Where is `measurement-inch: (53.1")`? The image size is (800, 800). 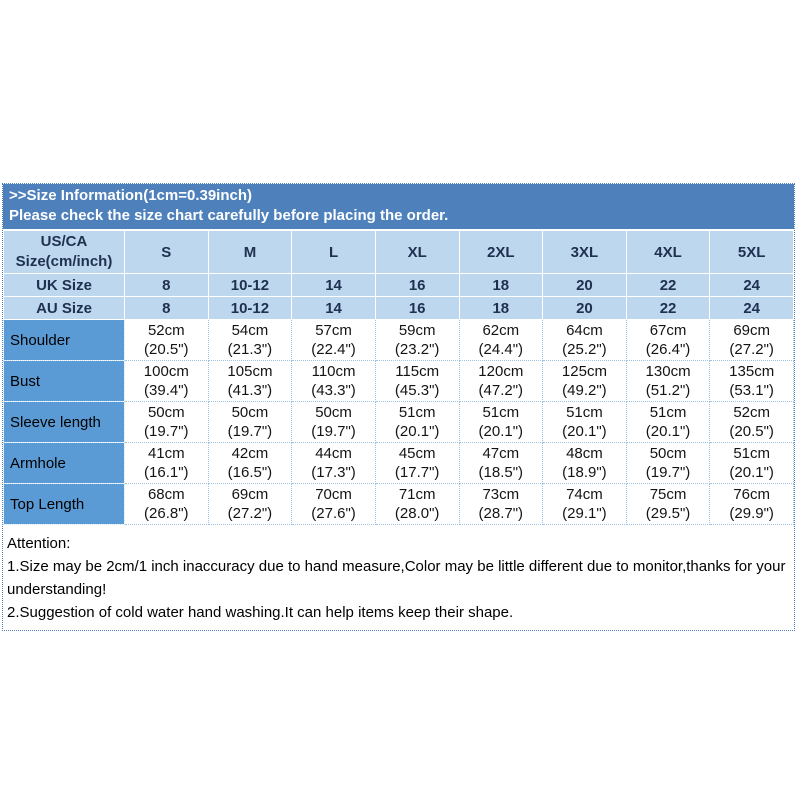
measurement-inch: (53.1") is located at coordinates (751, 390).